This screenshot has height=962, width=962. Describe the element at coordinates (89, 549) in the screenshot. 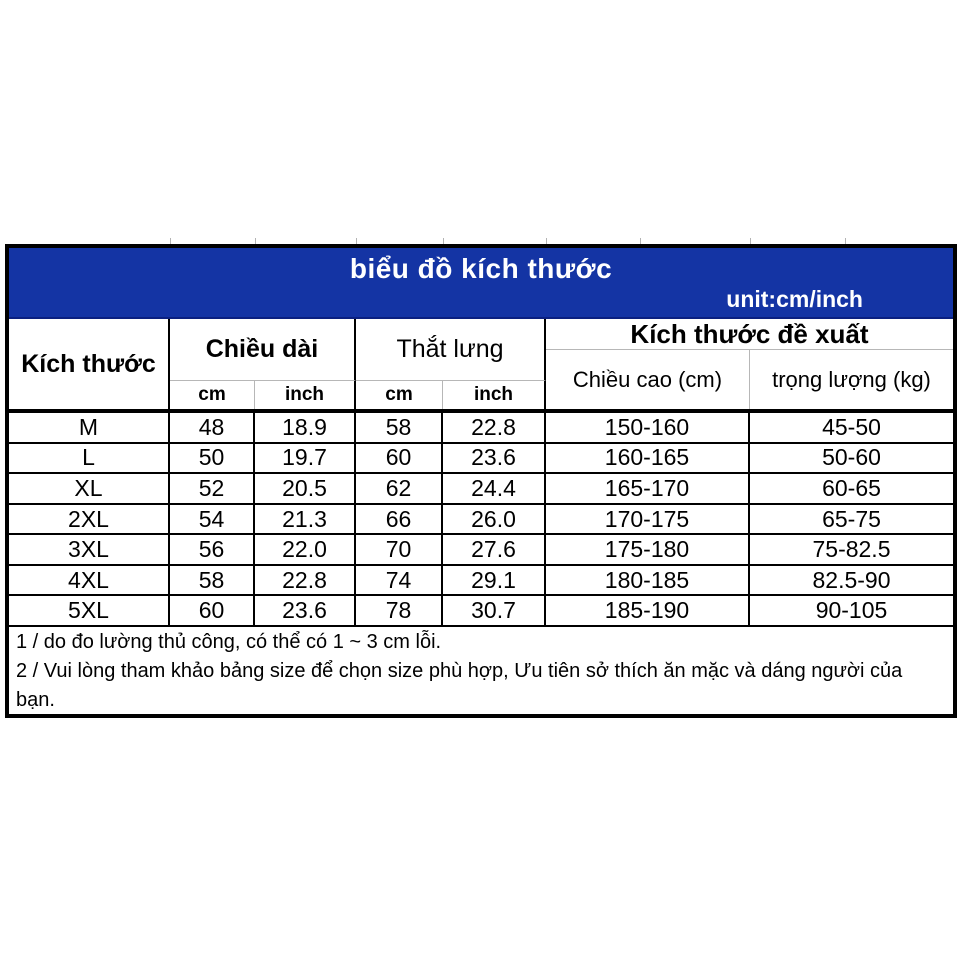

I see `size-label-cell: 3XL` at that location.